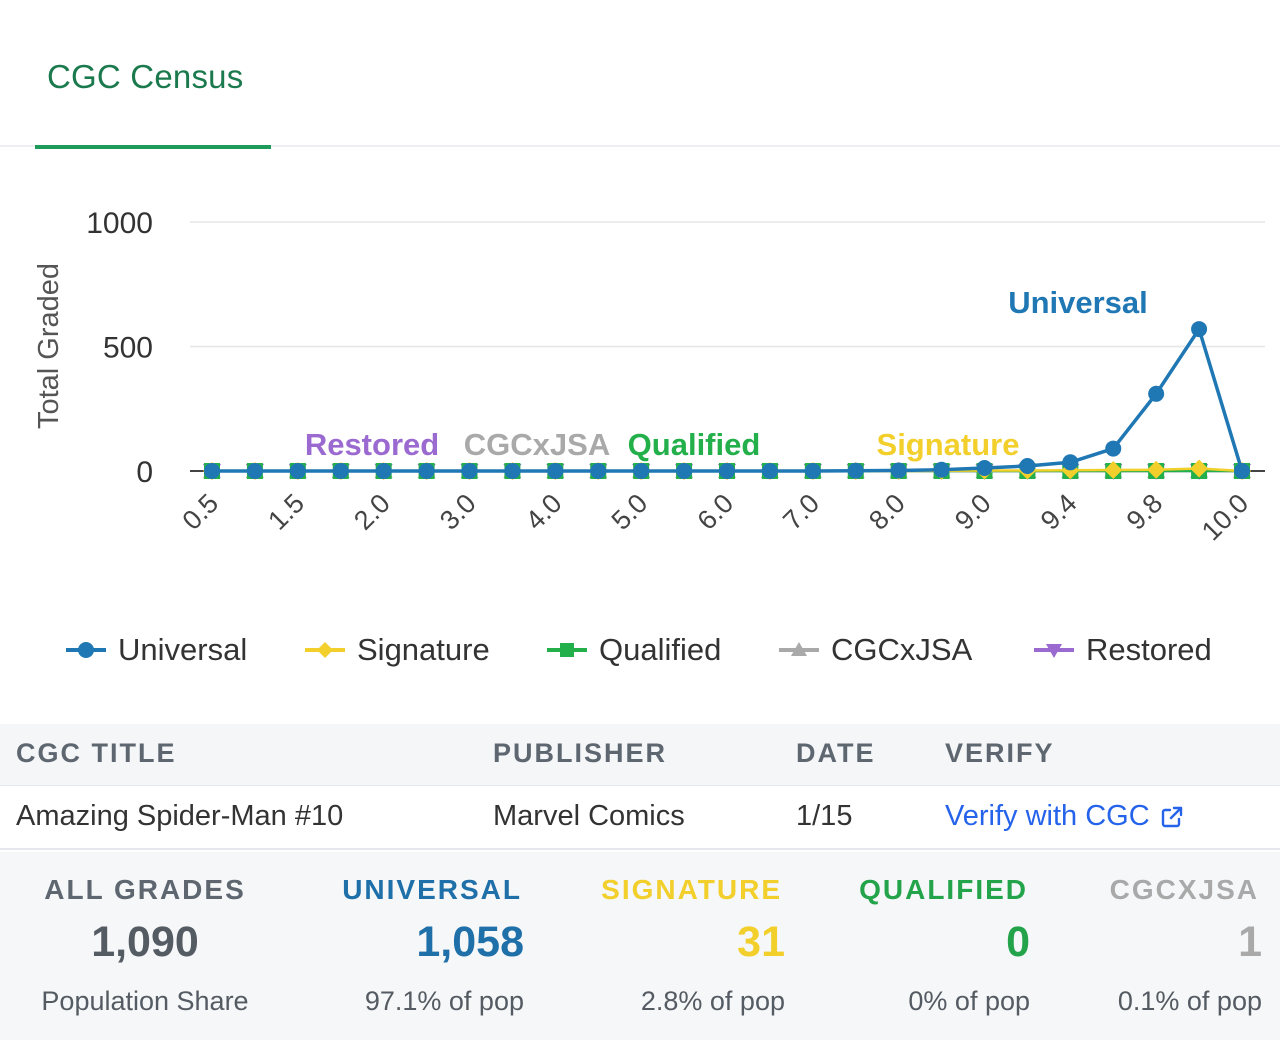  What do you see at coordinates (325, 650) in the screenshot?
I see `diamond-marker-icon` at bounding box center [325, 650].